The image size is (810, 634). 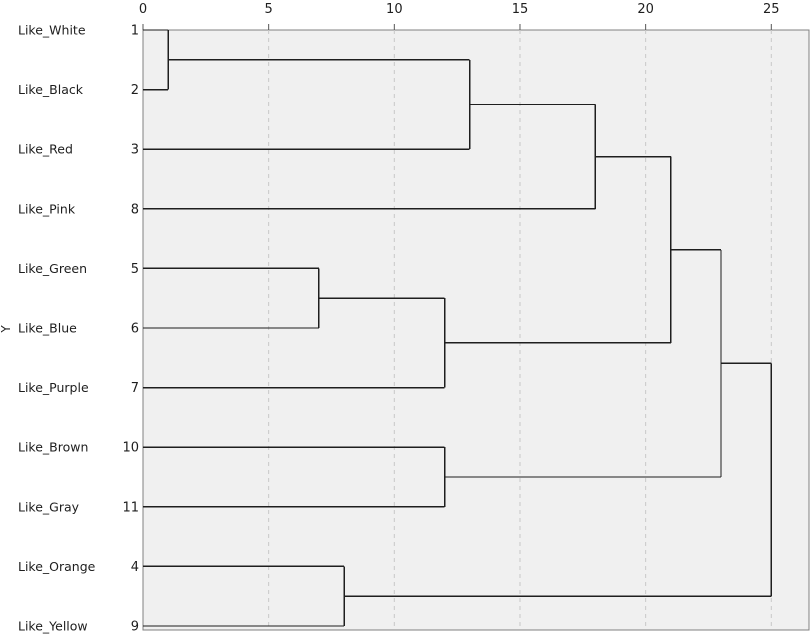 What do you see at coordinates (135, 90) in the screenshot?
I see `leaf-number: 2` at bounding box center [135, 90].